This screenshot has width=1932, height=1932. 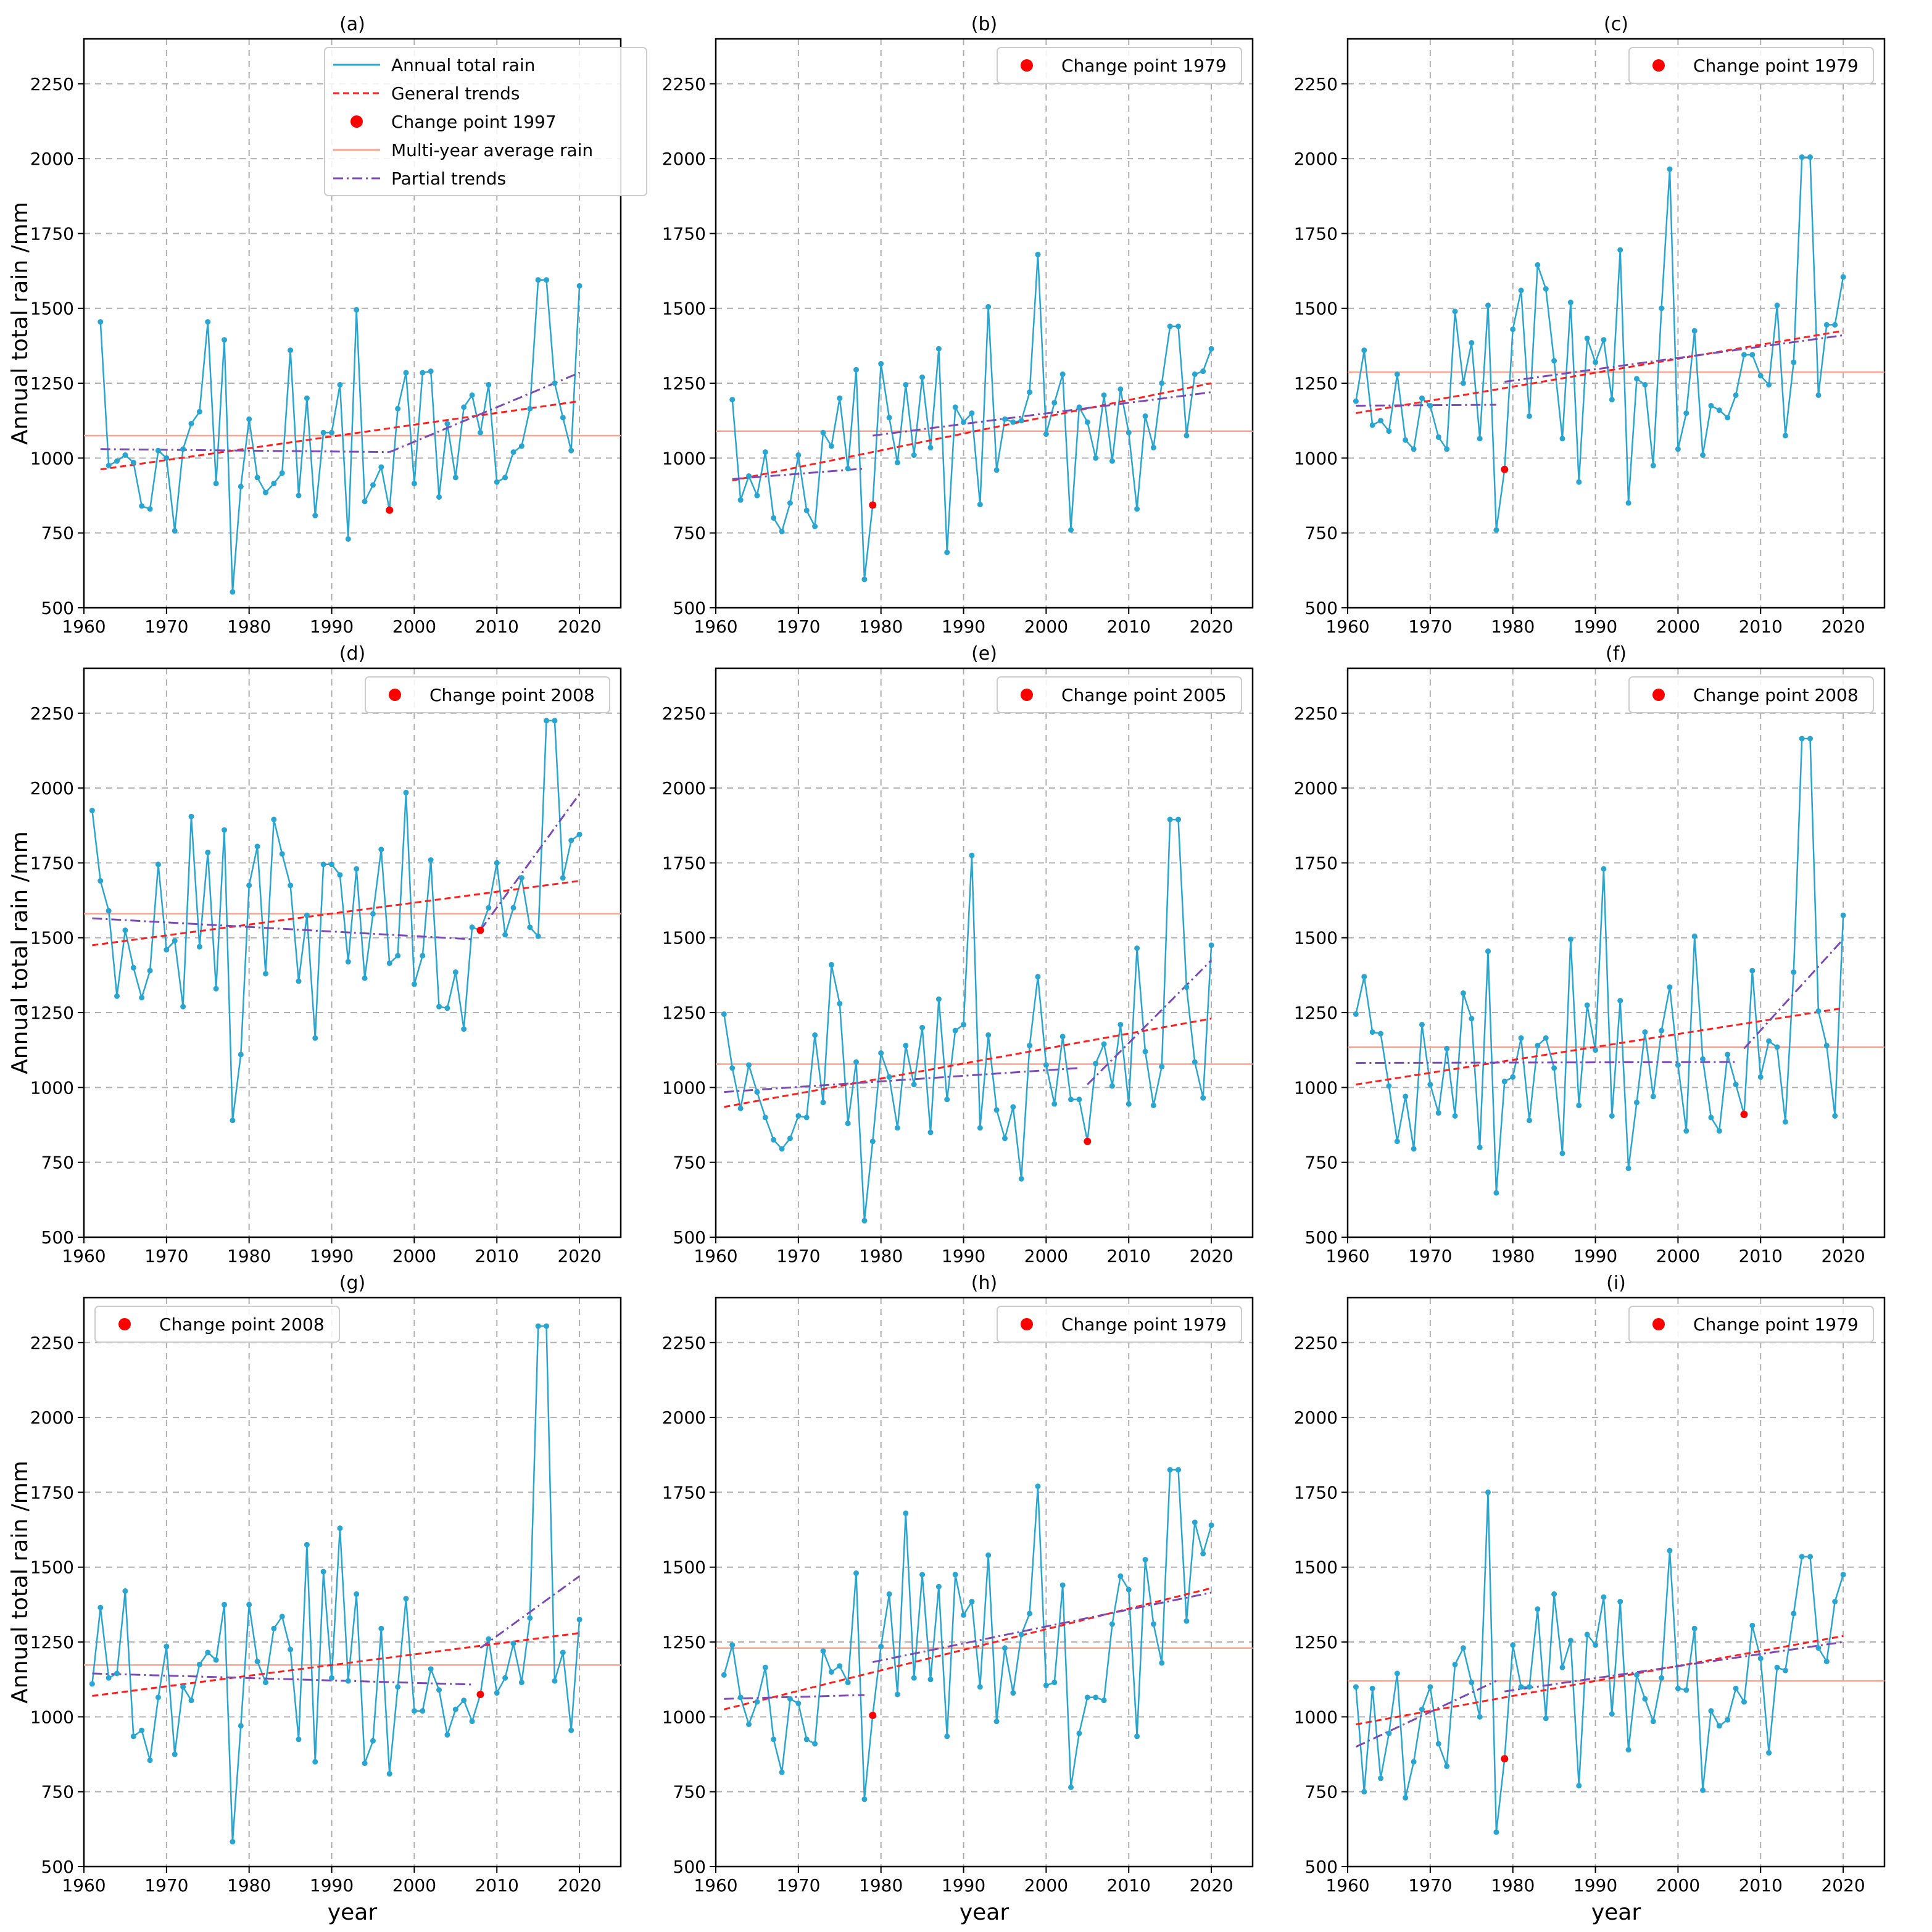 What do you see at coordinates (684, 234) in the screenshot?
I see `y-tick-label: 1750` at bounding box center [684, 234].